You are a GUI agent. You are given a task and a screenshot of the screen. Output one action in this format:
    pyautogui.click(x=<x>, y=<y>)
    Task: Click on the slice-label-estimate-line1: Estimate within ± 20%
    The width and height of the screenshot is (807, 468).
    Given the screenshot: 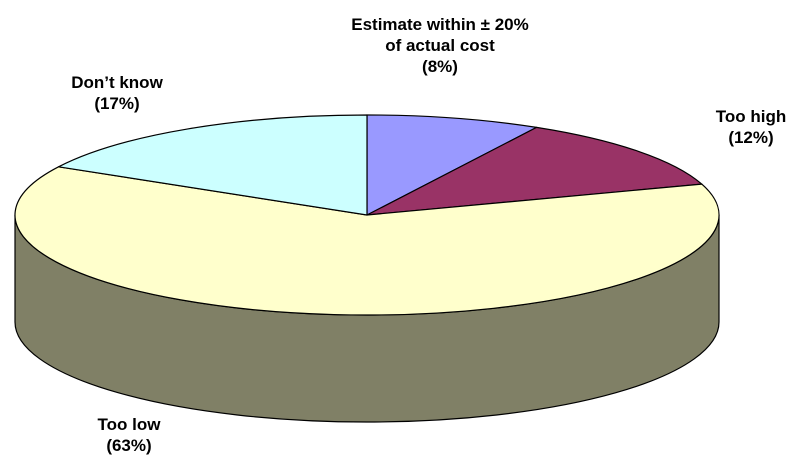 What is the action you would take?
    pyautogui.click(x=440, y=24)
    